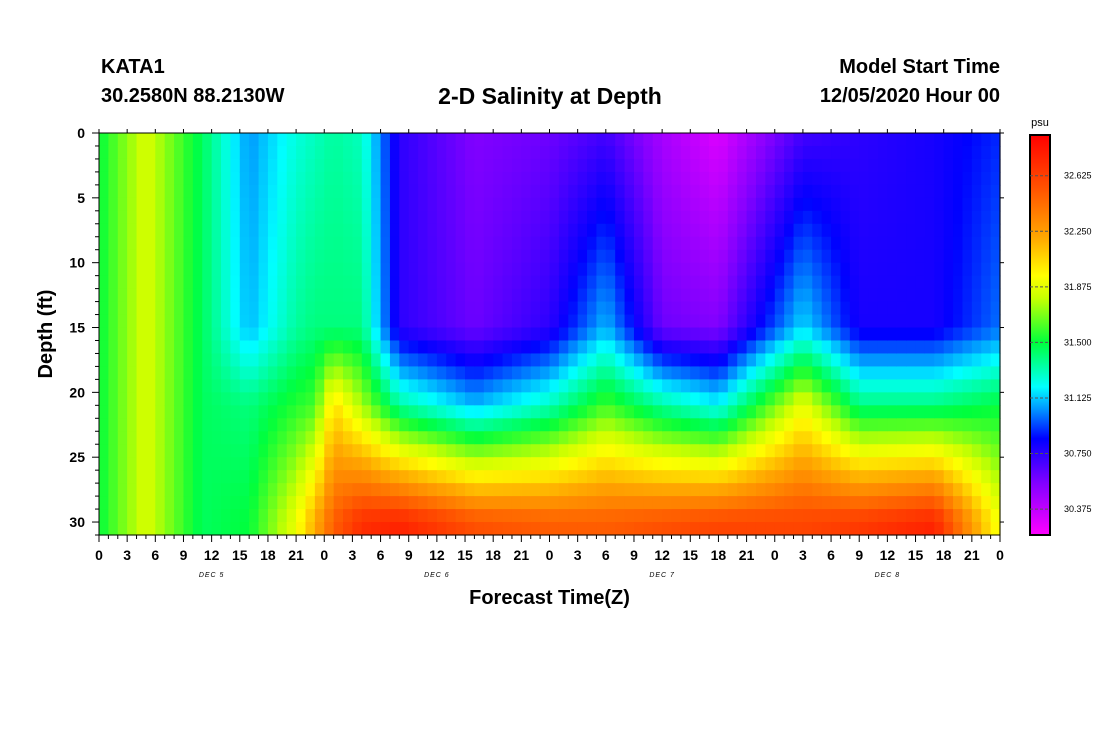  What do you see at coordinates (1078, 287) in the screenshot?
I see `colorbar-tick-label: 31.875` at bounding box center [1078, 287].